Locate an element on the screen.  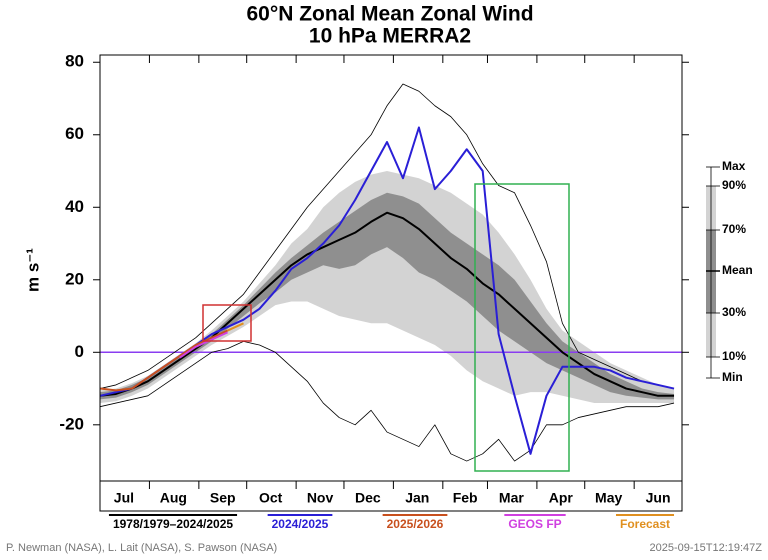
legend-label: Forecast is located at coordinates (645, 524).